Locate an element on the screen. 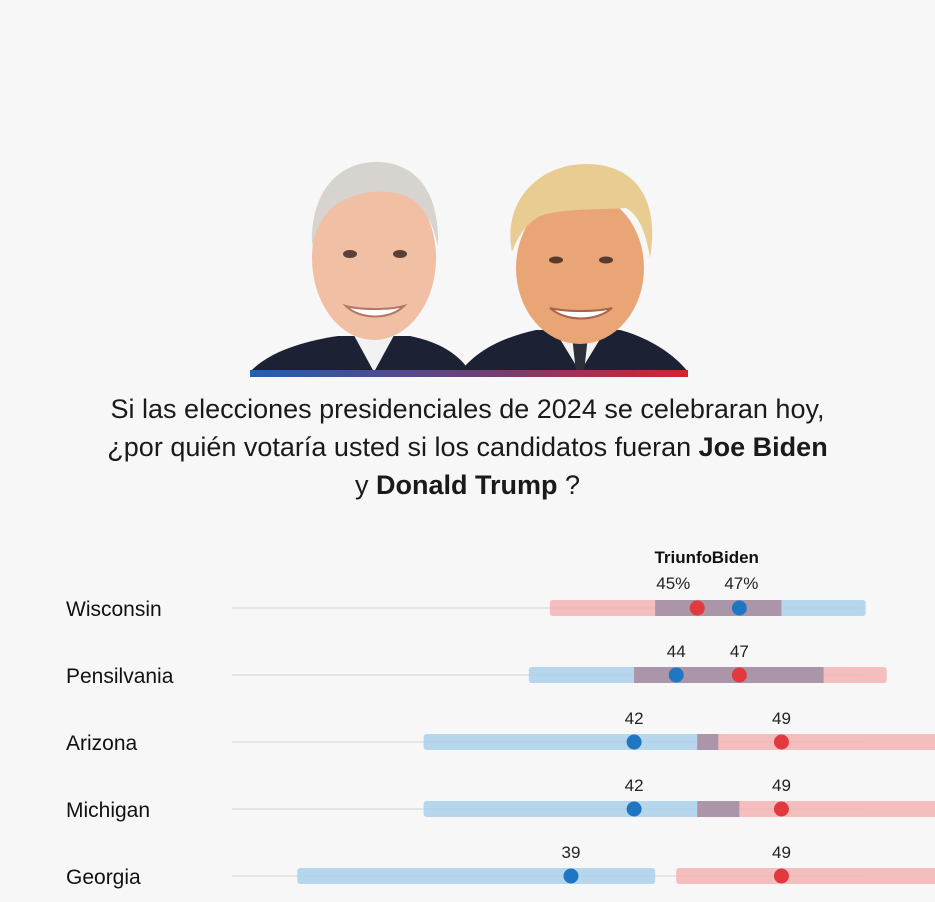 This screenshot has height=902, width=935. biden-value-label: 44 is located at coordinates (676, 651).